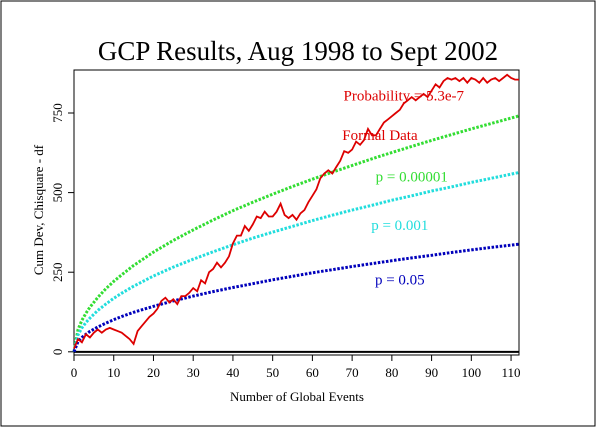  What do you see at coordinates (312, 372) in the screenshot?
I see `x-tick-label-6: 60` at bounding box center [312, 372].